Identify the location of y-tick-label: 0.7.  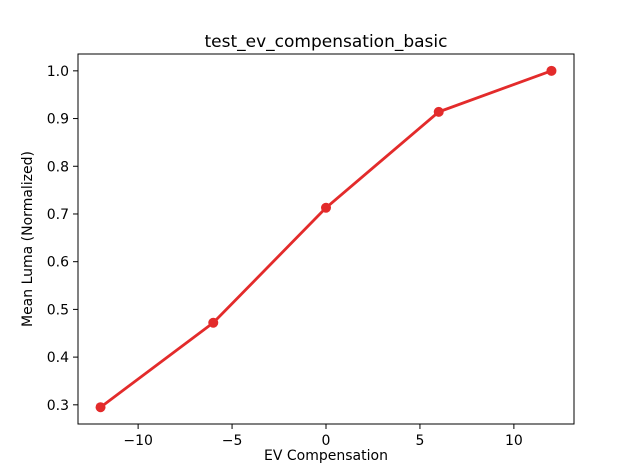
(58, 215).